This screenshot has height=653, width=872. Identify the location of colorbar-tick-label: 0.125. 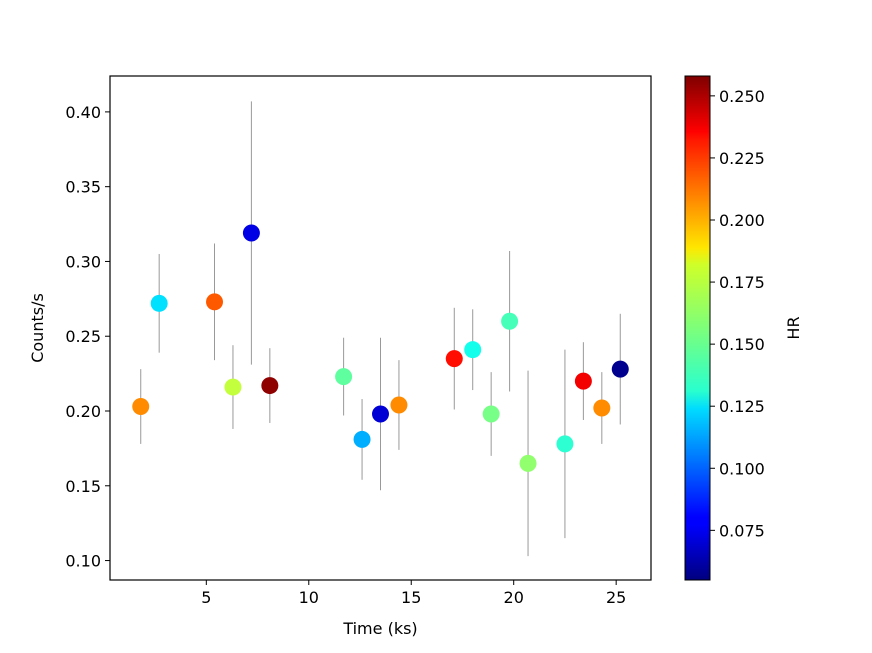
(742, 406).